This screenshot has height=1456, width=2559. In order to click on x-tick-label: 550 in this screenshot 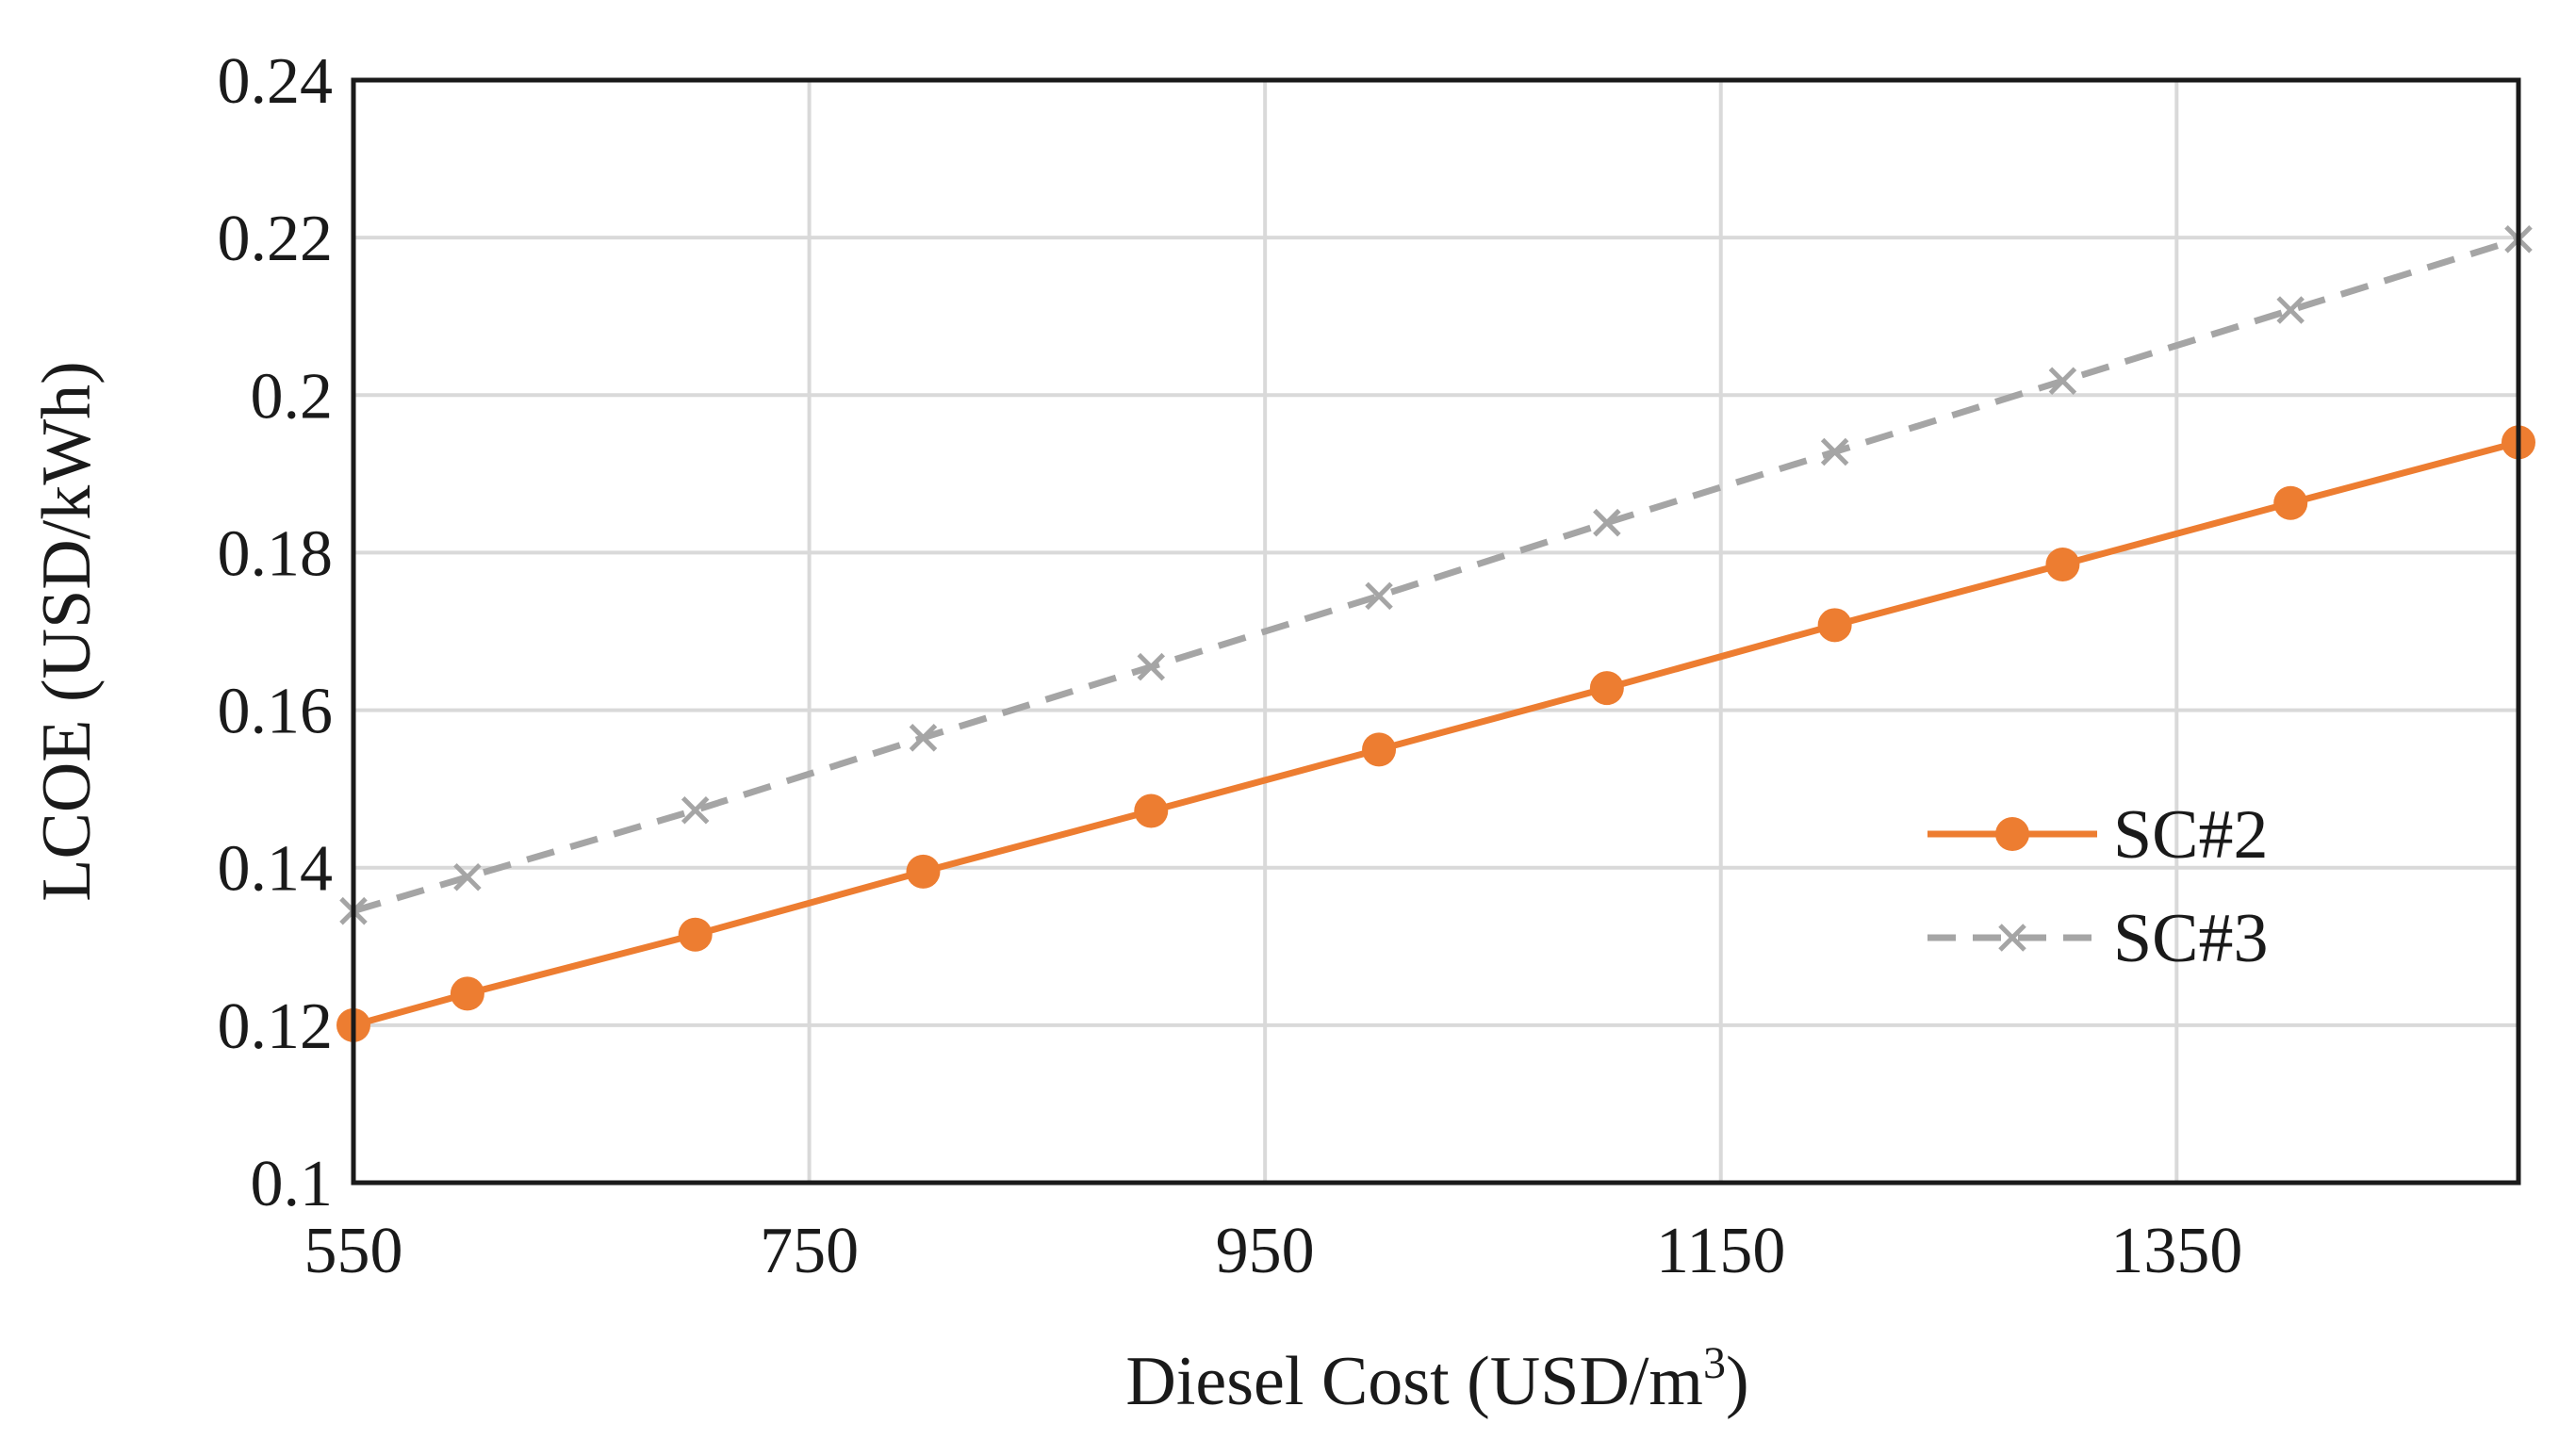, I will do `click(353, 1251)`.